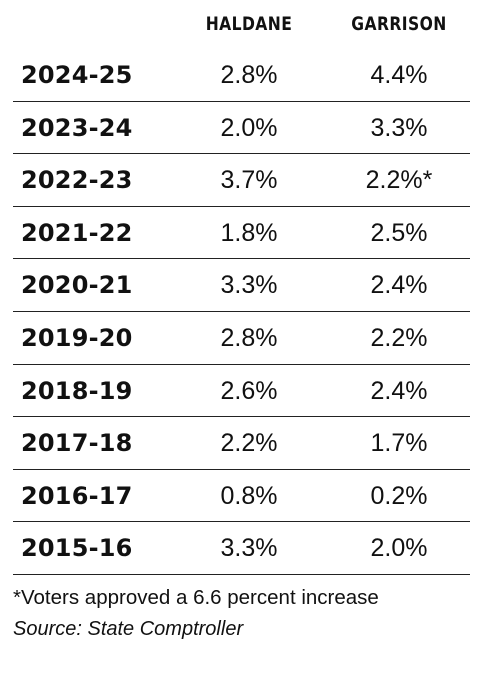 The height and width of the screenshot is (678, 500). I want to click on year-cell: 2019-20, so click(77, 337).